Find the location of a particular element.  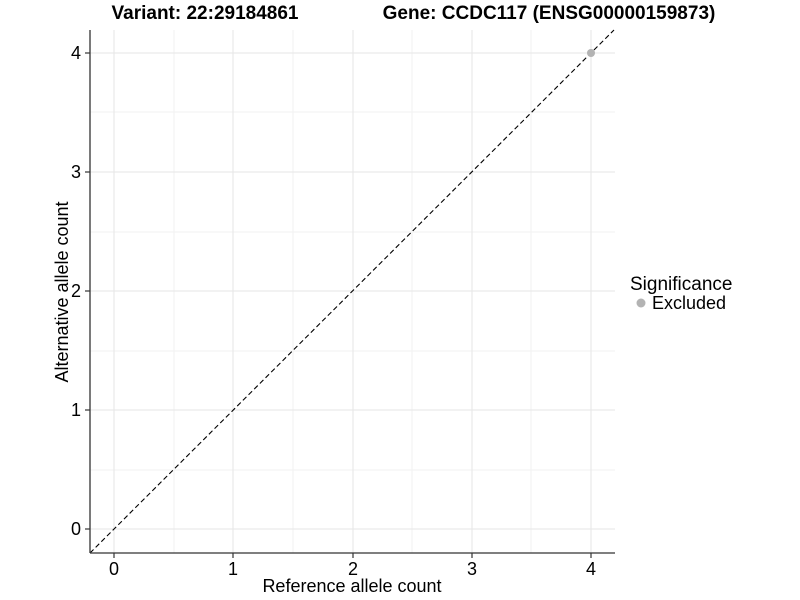

y-tick-label-0: 0 is located at coordinates (76, 529).